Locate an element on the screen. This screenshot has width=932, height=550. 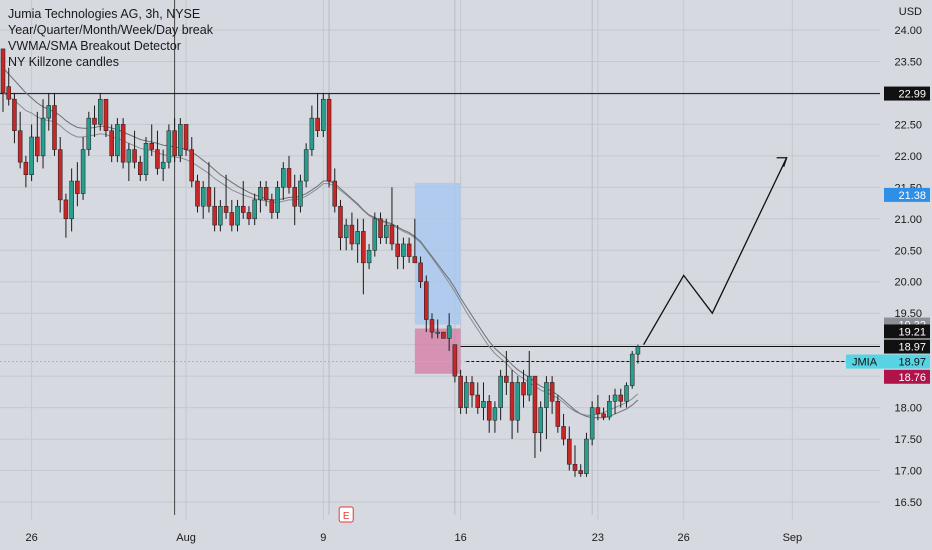
indicator-period-break: Year/Quarter/Month/Week/Day break is located at coordinates (110, 30).